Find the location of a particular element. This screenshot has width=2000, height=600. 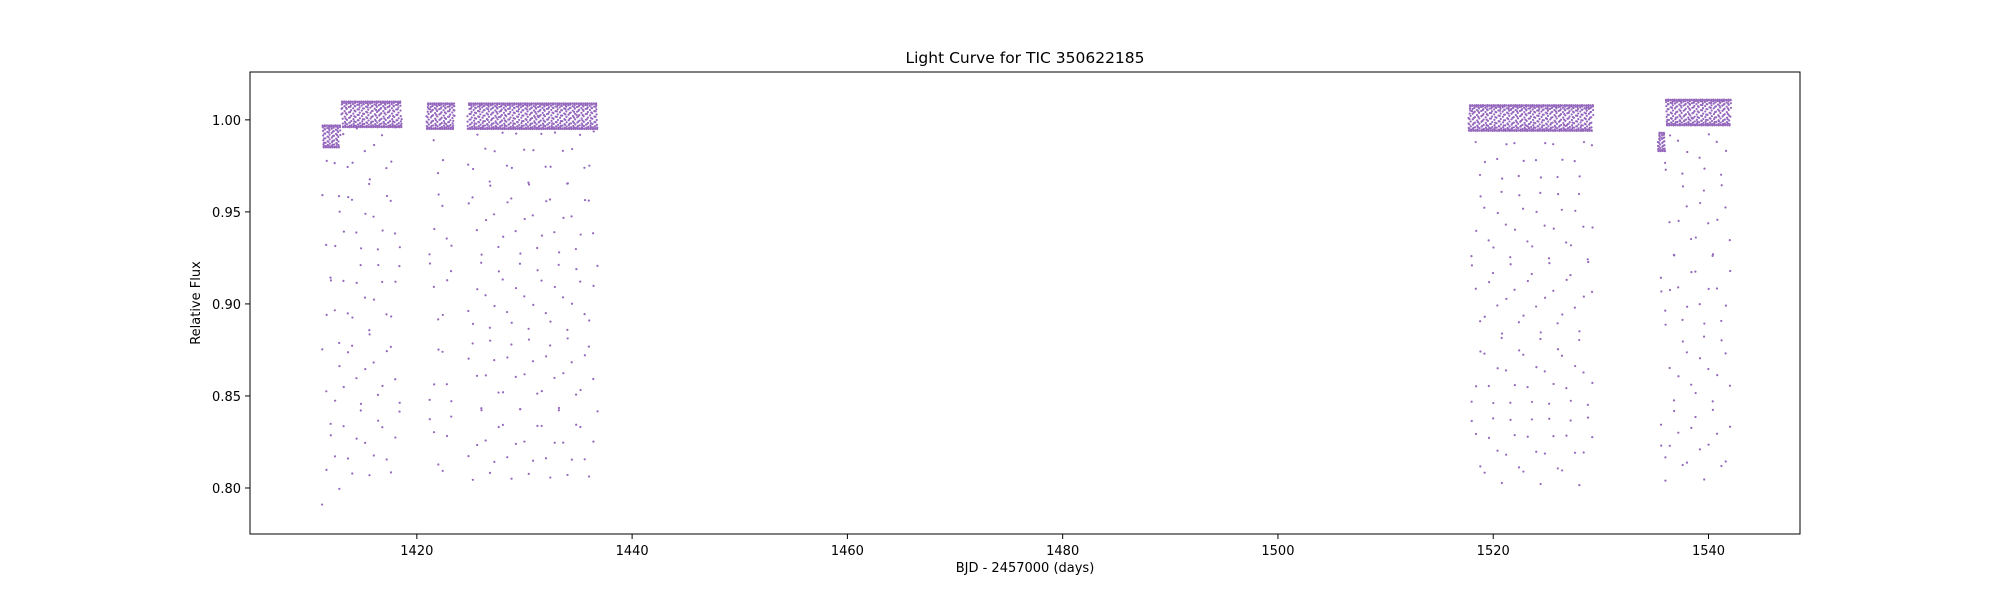

y-tick-label: 0.85 is located at coordinates (226, 397).